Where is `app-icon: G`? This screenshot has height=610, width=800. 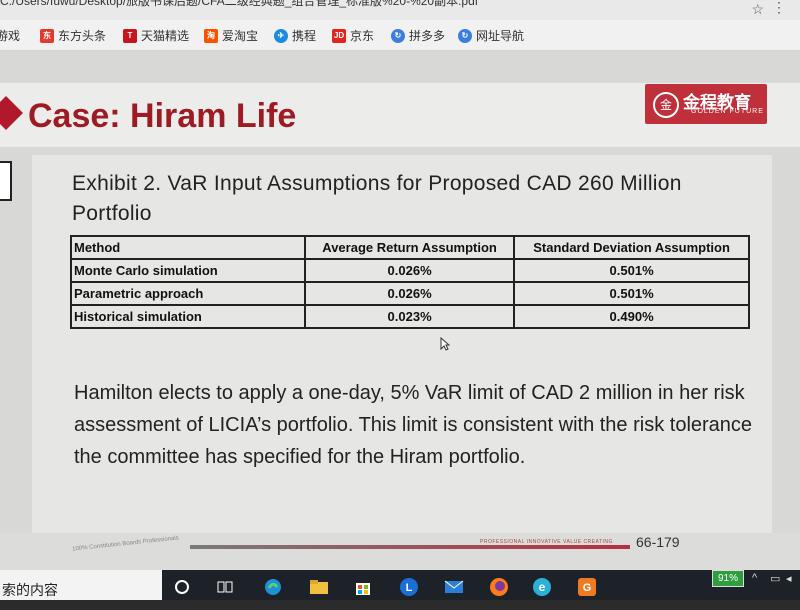 app-icon: G is located at coordinates (587, 587).